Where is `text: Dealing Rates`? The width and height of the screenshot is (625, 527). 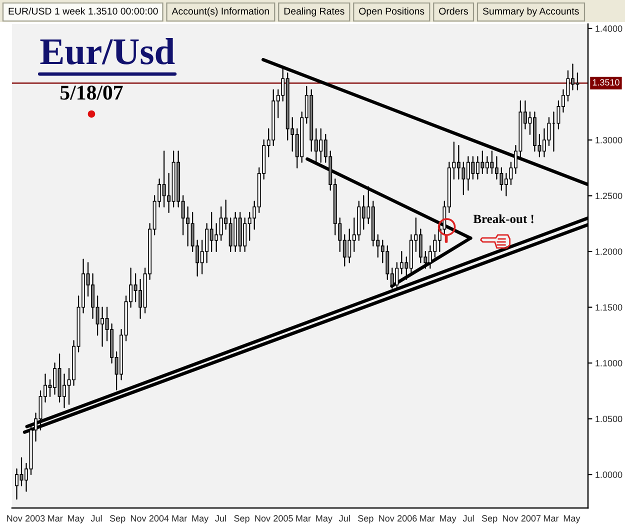 text: Dealing Rates is located at coordinates (314, 12).